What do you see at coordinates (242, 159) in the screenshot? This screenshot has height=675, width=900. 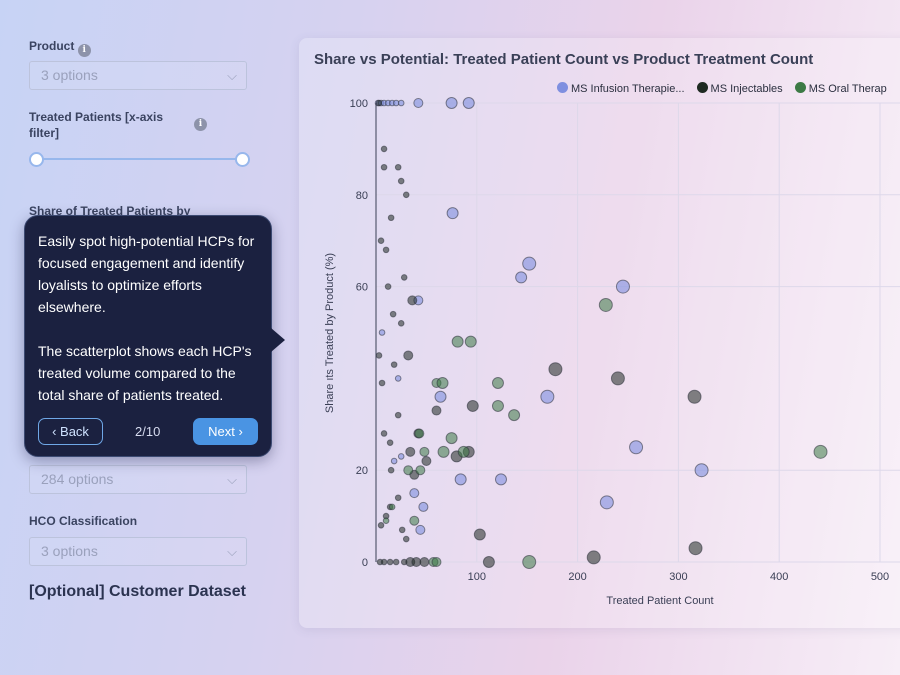 I see `slider-handle-max` at bounding box center [242, 159].